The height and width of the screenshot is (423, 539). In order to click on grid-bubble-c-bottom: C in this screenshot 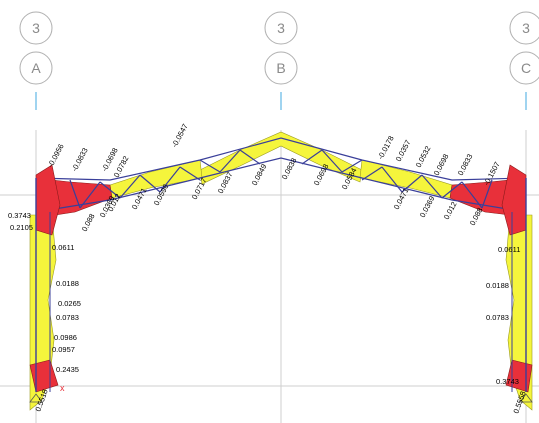, I will do `click(526, 68)`.